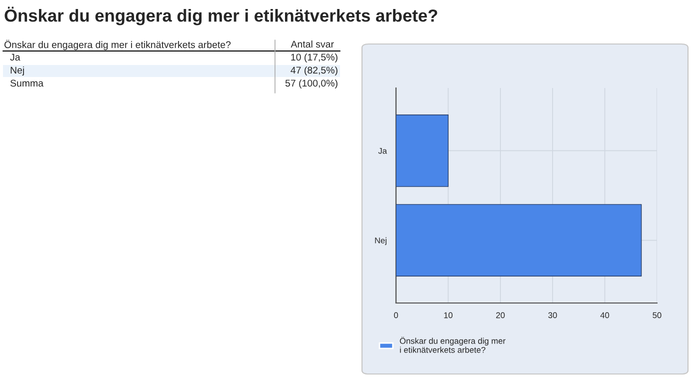 Image resolution: width=694 pixels, height=381 pixels. What do you see at coordinates (605, 315) in the screenshot?
I see `x-tick-label: 40` at bounding box center [605, 315].